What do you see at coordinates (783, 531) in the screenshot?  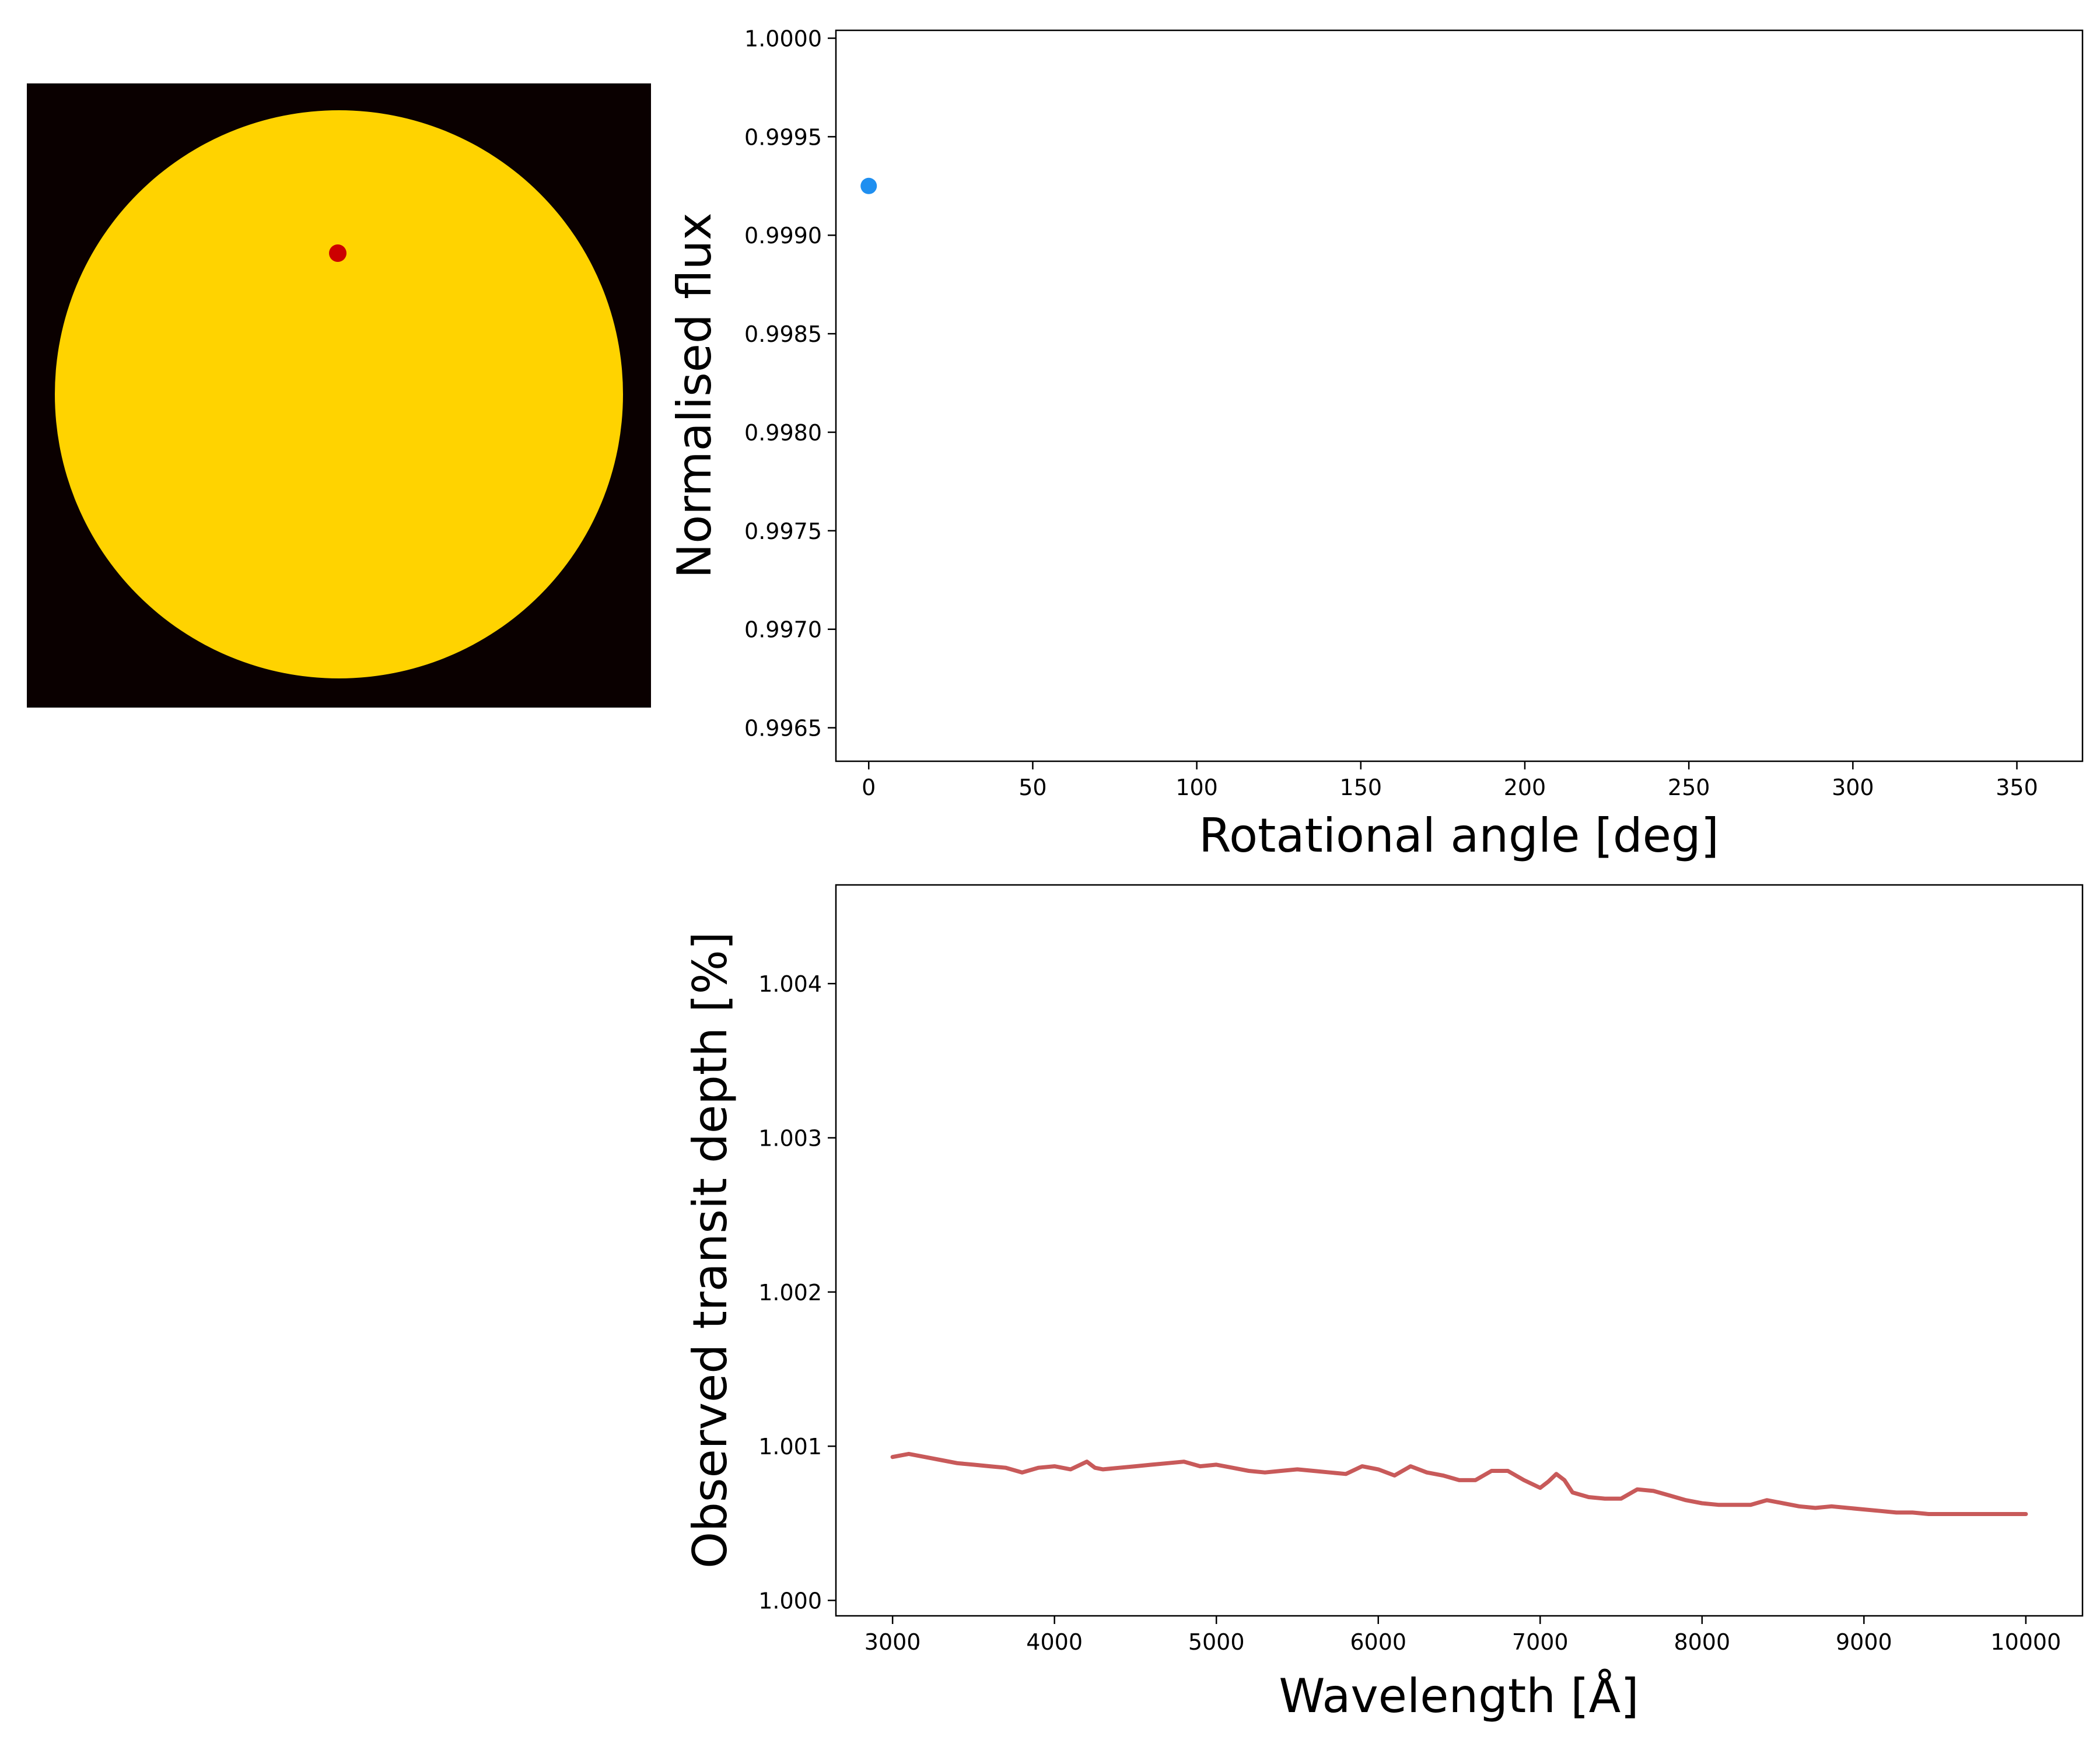 I see `flux-chart-ytick-label: 0.9975` at bounding box center [783, 531].